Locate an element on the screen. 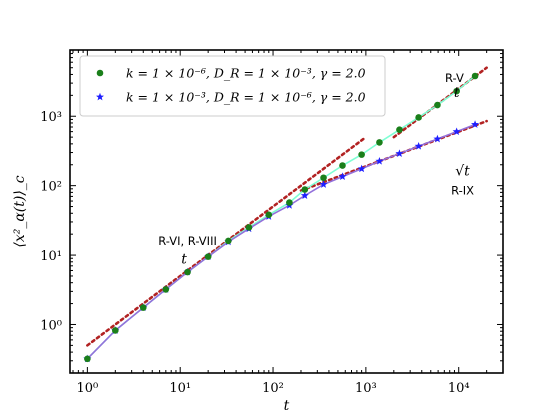 The image size is (560, 420). y-tick-label: 10³ is located at coordinates (51, 117).